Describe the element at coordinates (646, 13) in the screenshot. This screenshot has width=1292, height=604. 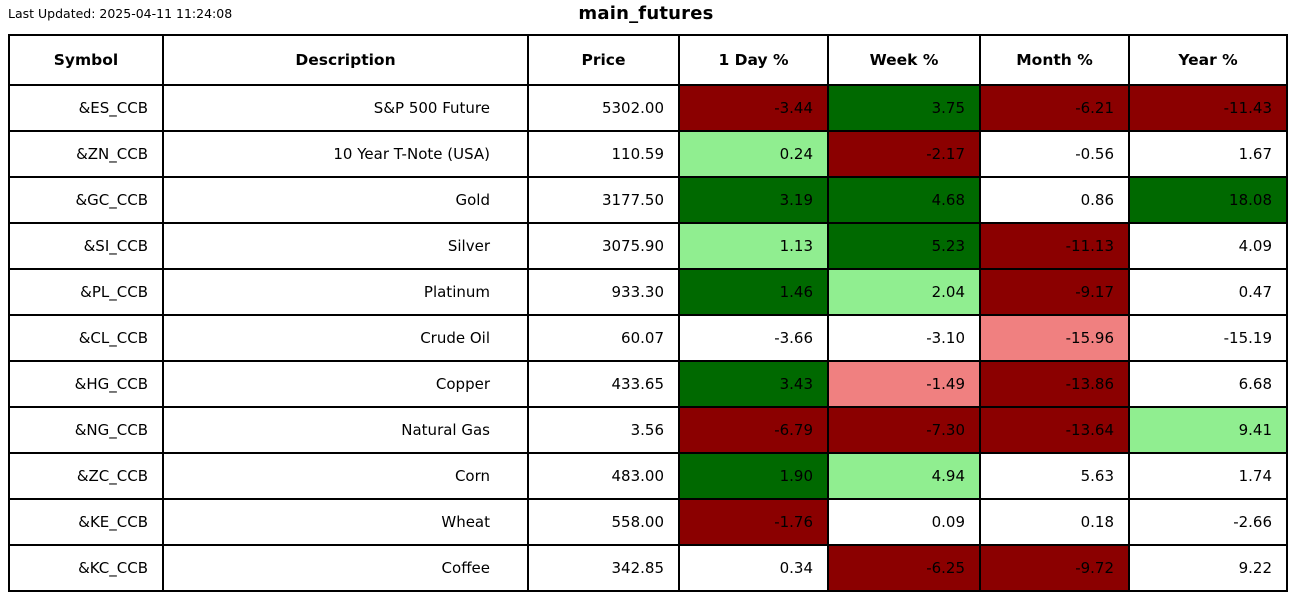
I see `page-title: main_futures` at that location.